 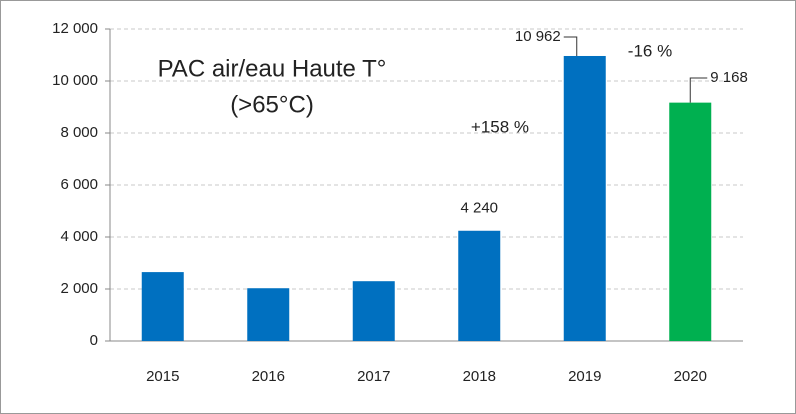 I want to click on data-label: 4 240, so click(x=479, y=208).